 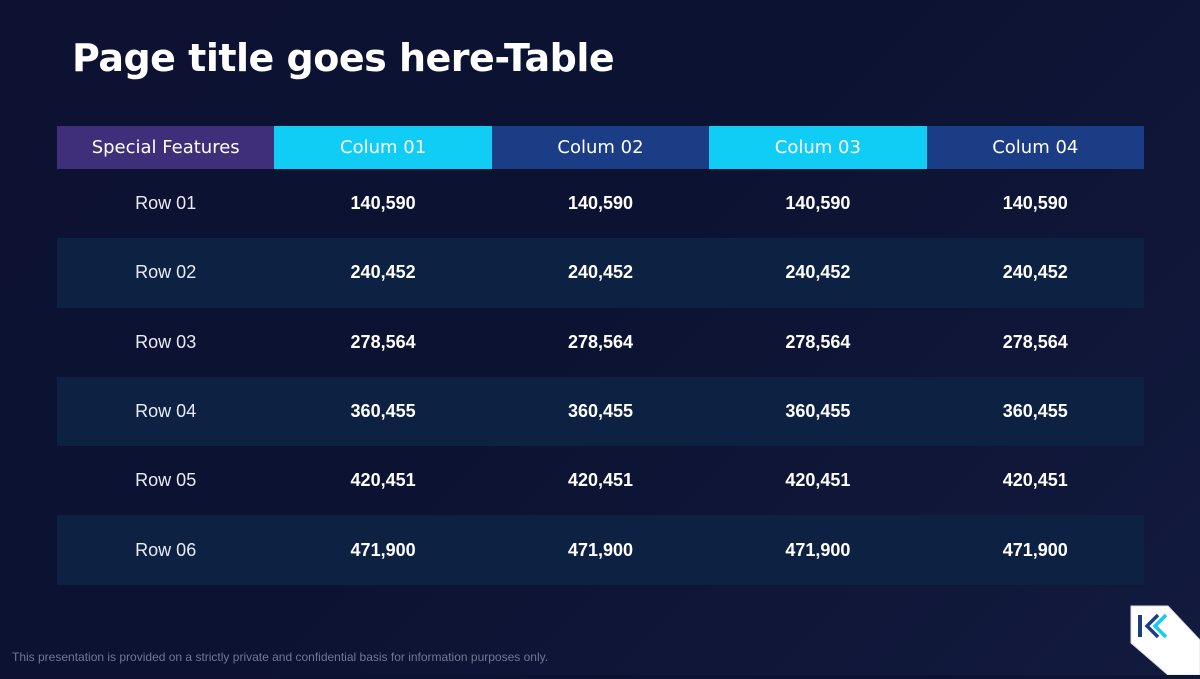 What do you see at coordinates (166, 147) in the screenshot?
I see `header-special-features: Special Features` at bounding box center [166, 147].